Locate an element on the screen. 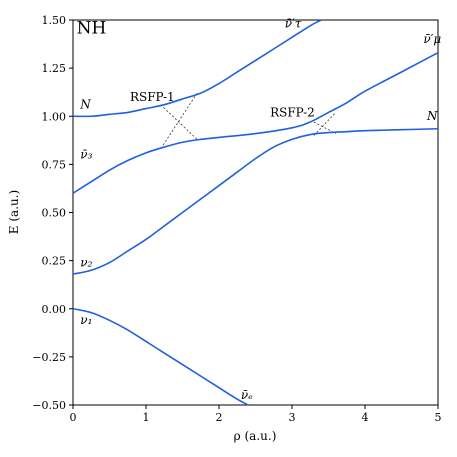 The width and height of the screenshot is (457, 457). y-tick-label: 1.50 is located at coordinates (54, 20).